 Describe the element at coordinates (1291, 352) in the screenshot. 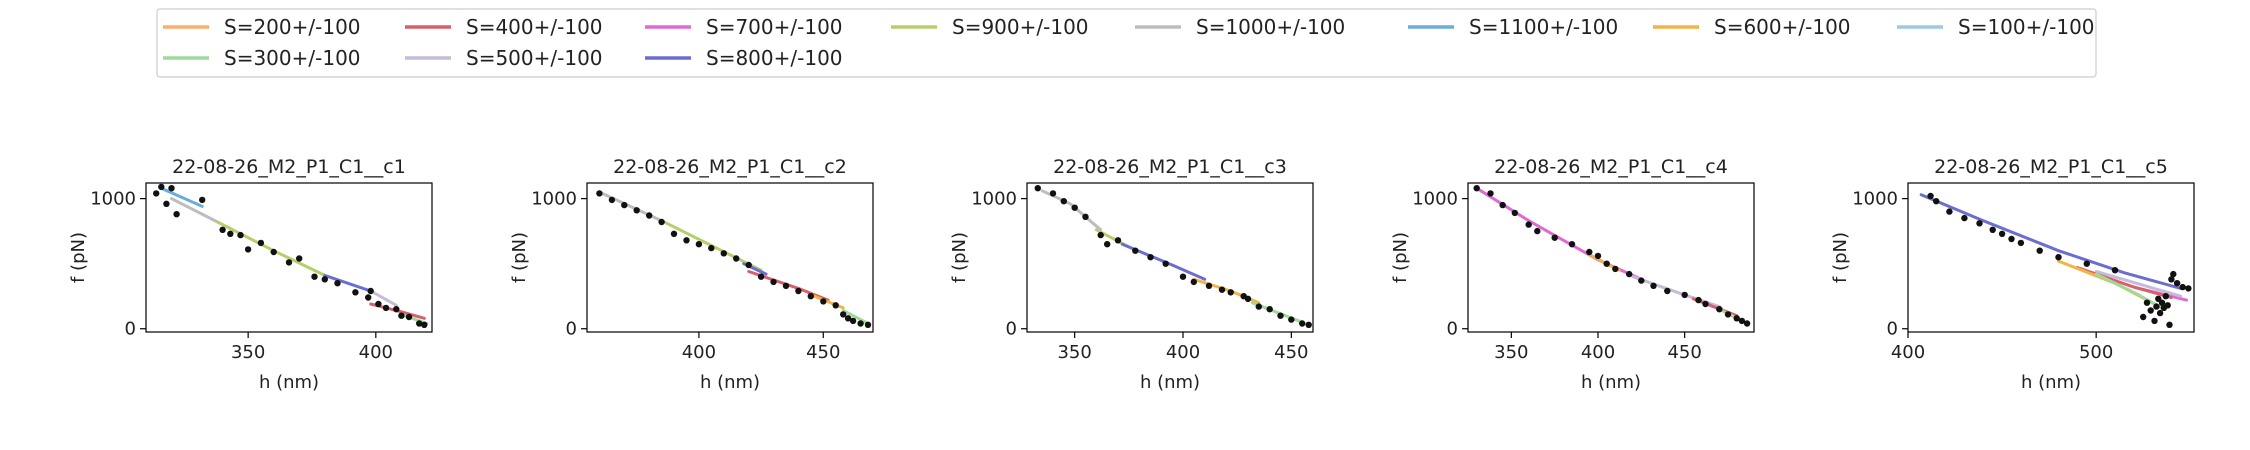

I see `x-tick-label: 450` at that location.